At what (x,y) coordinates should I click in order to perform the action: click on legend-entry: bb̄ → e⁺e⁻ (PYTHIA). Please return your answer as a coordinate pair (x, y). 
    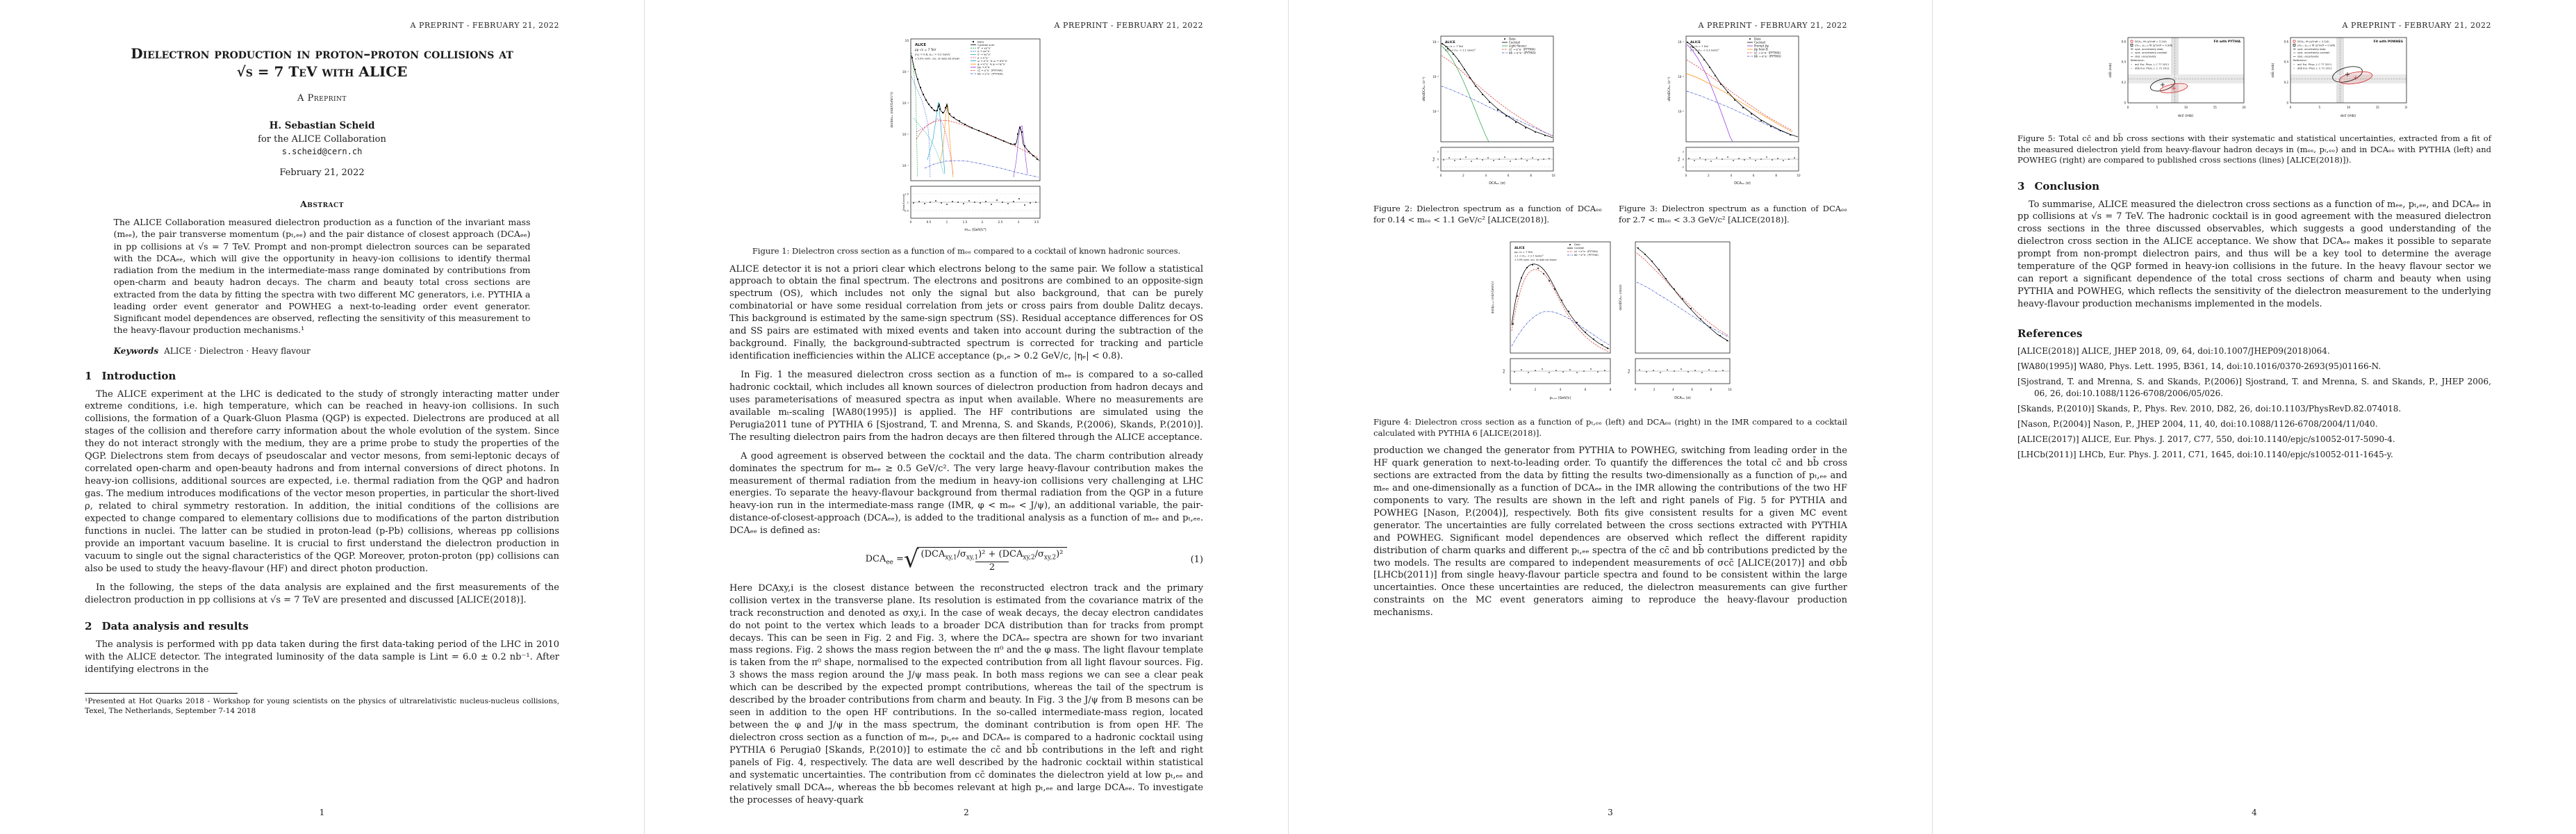
    Looking at the image, I should click on (1523, 52).